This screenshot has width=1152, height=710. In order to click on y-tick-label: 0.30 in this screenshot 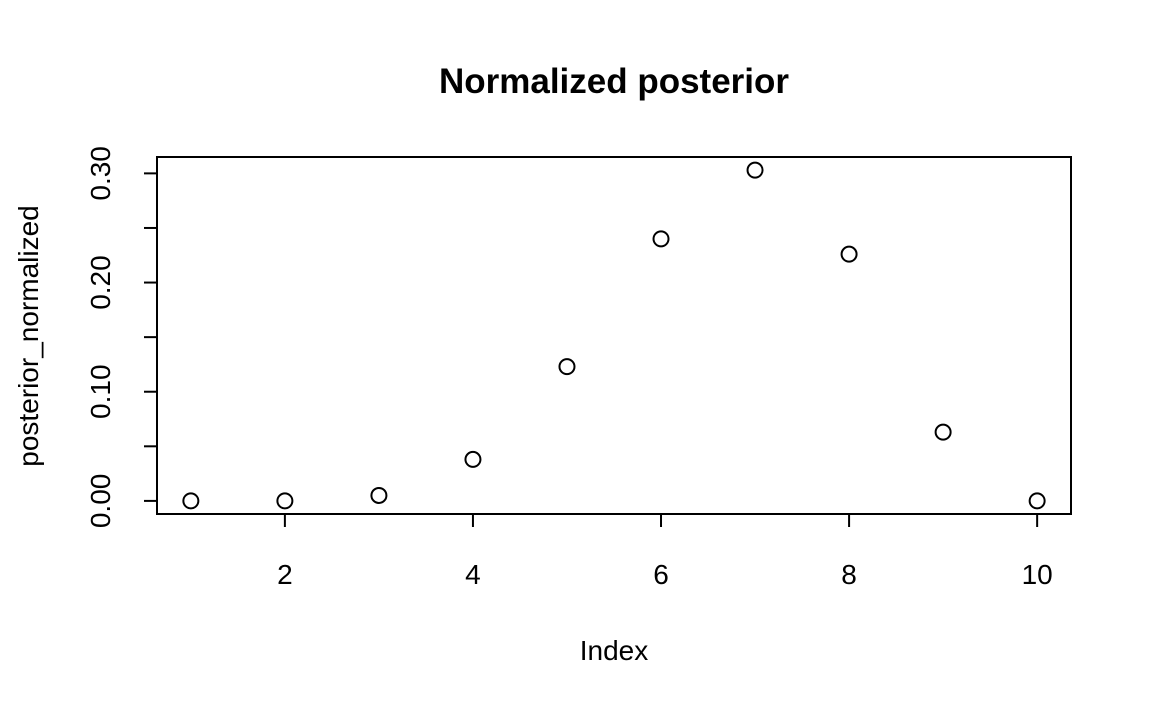, I will do `click(100, 173)`.